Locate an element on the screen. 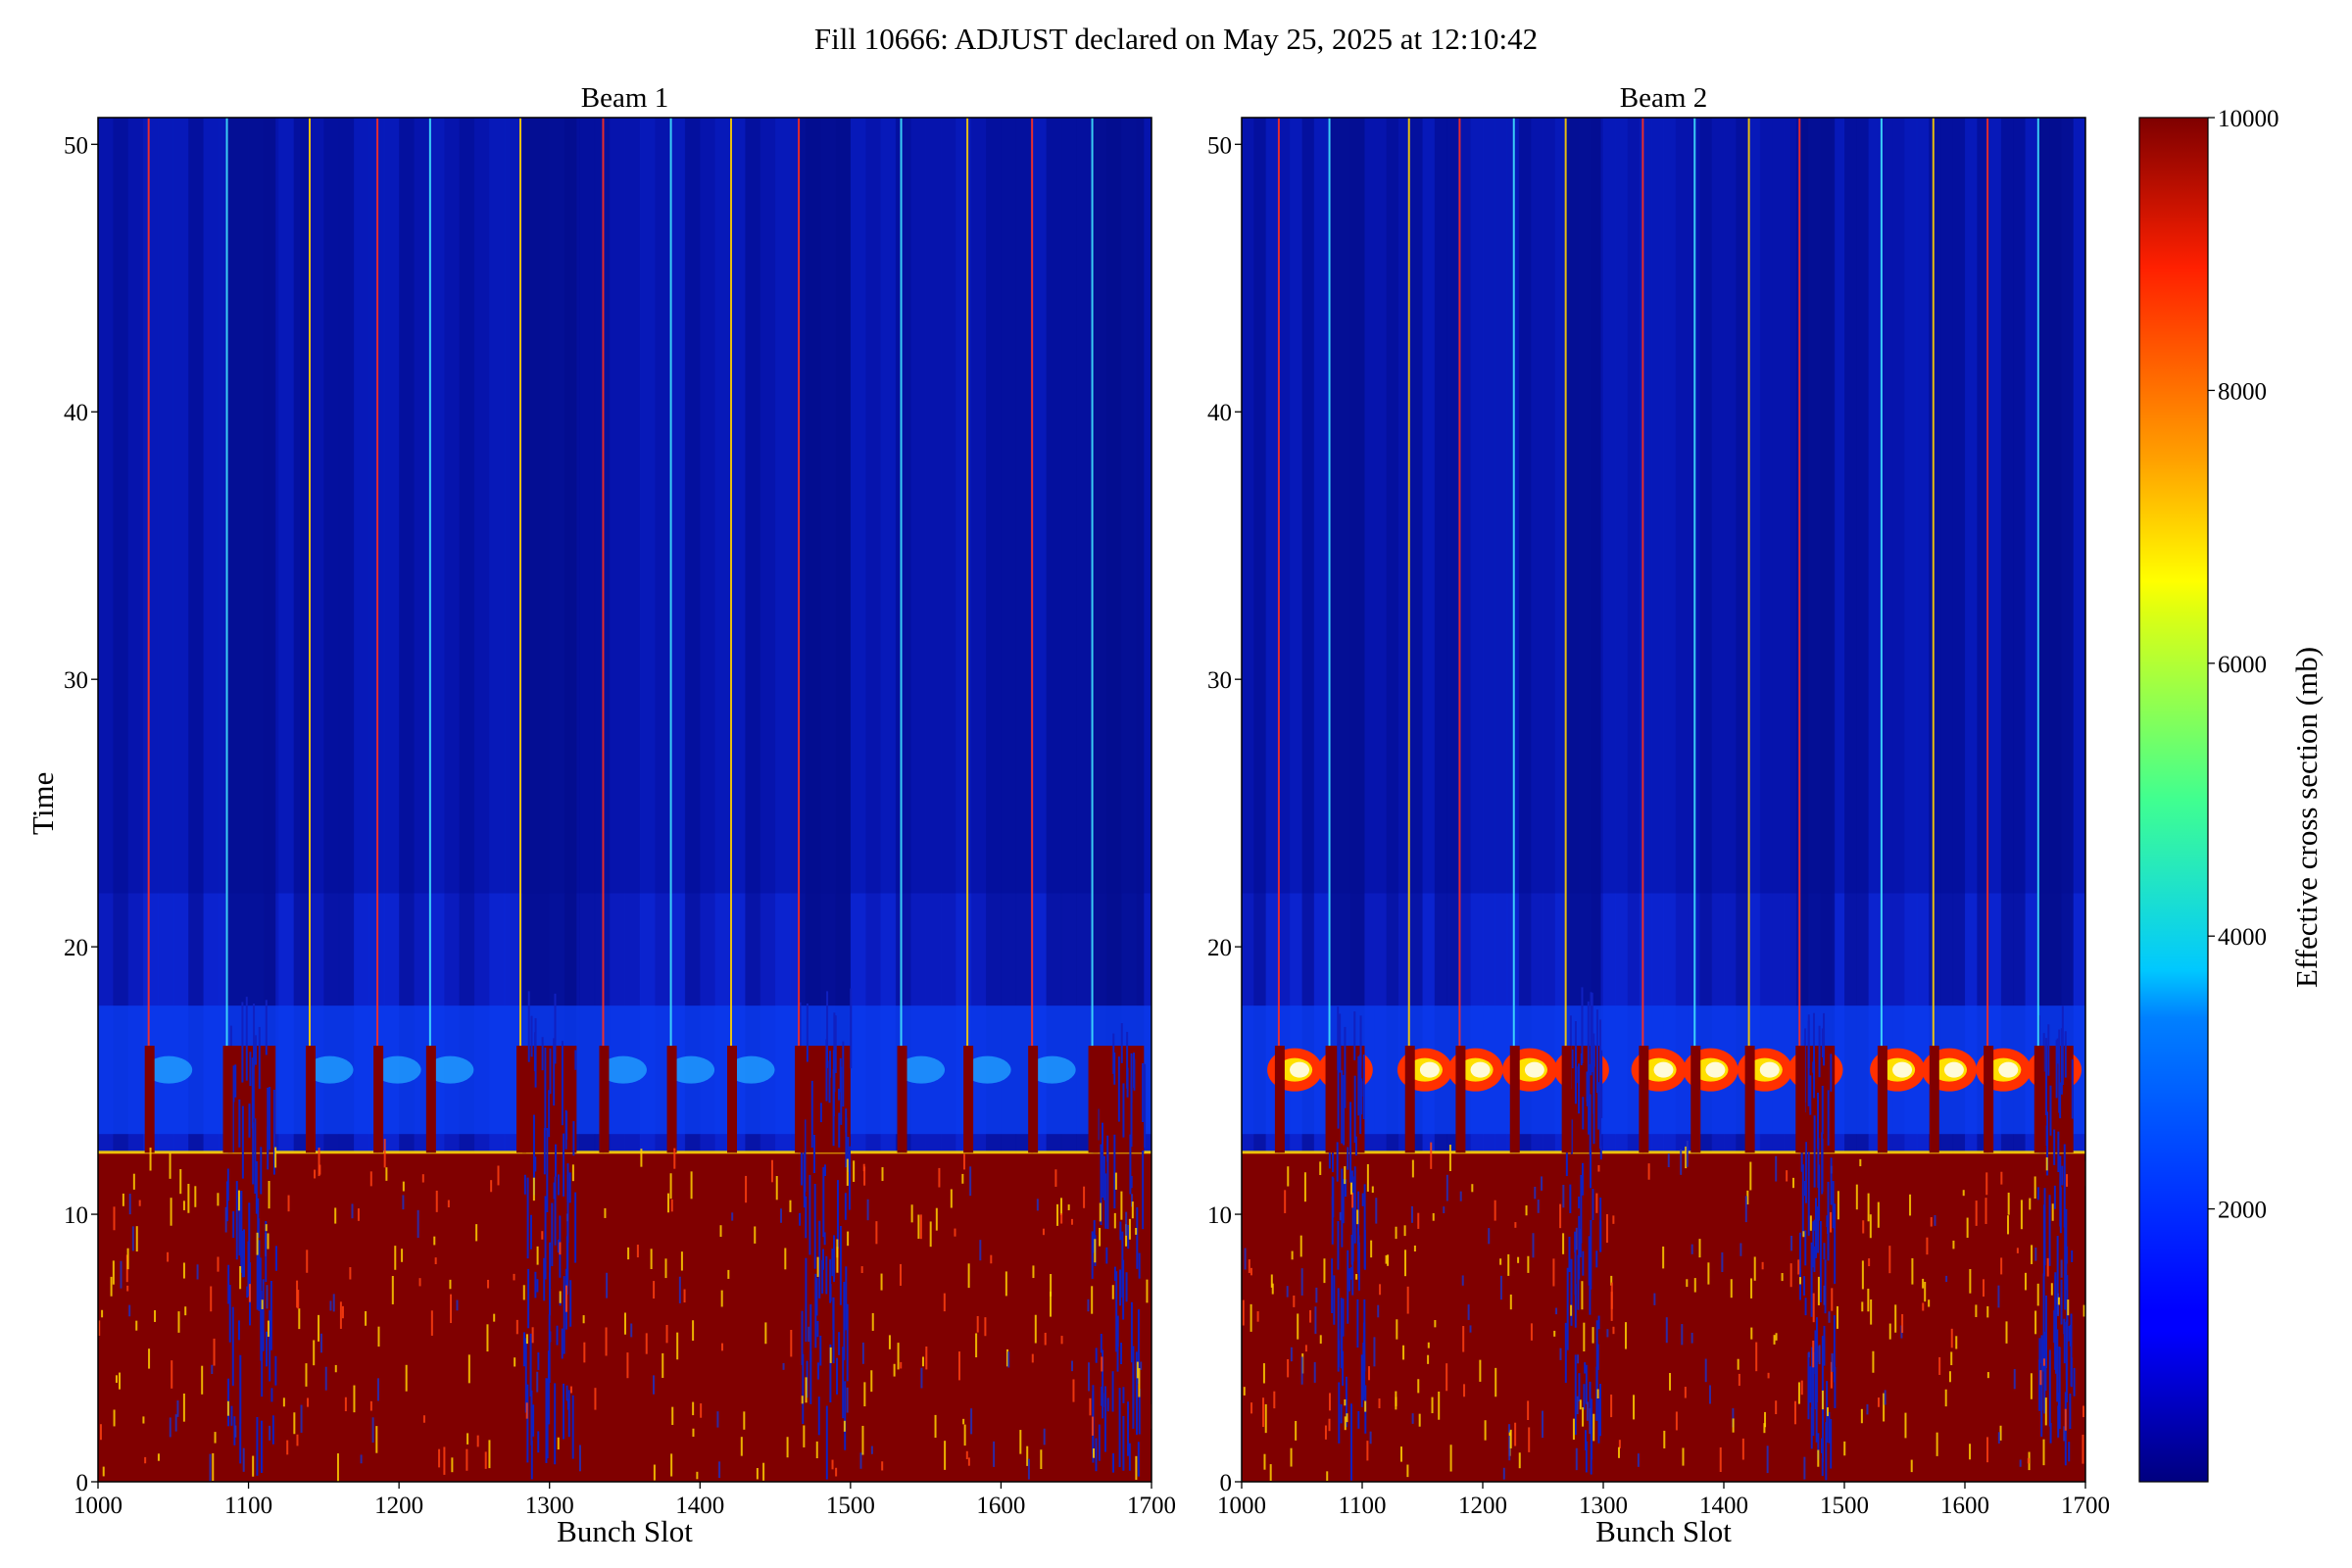 The image size is (2352, 1568). y-tick-label: 0 is located at coordinates (1226, 1483).